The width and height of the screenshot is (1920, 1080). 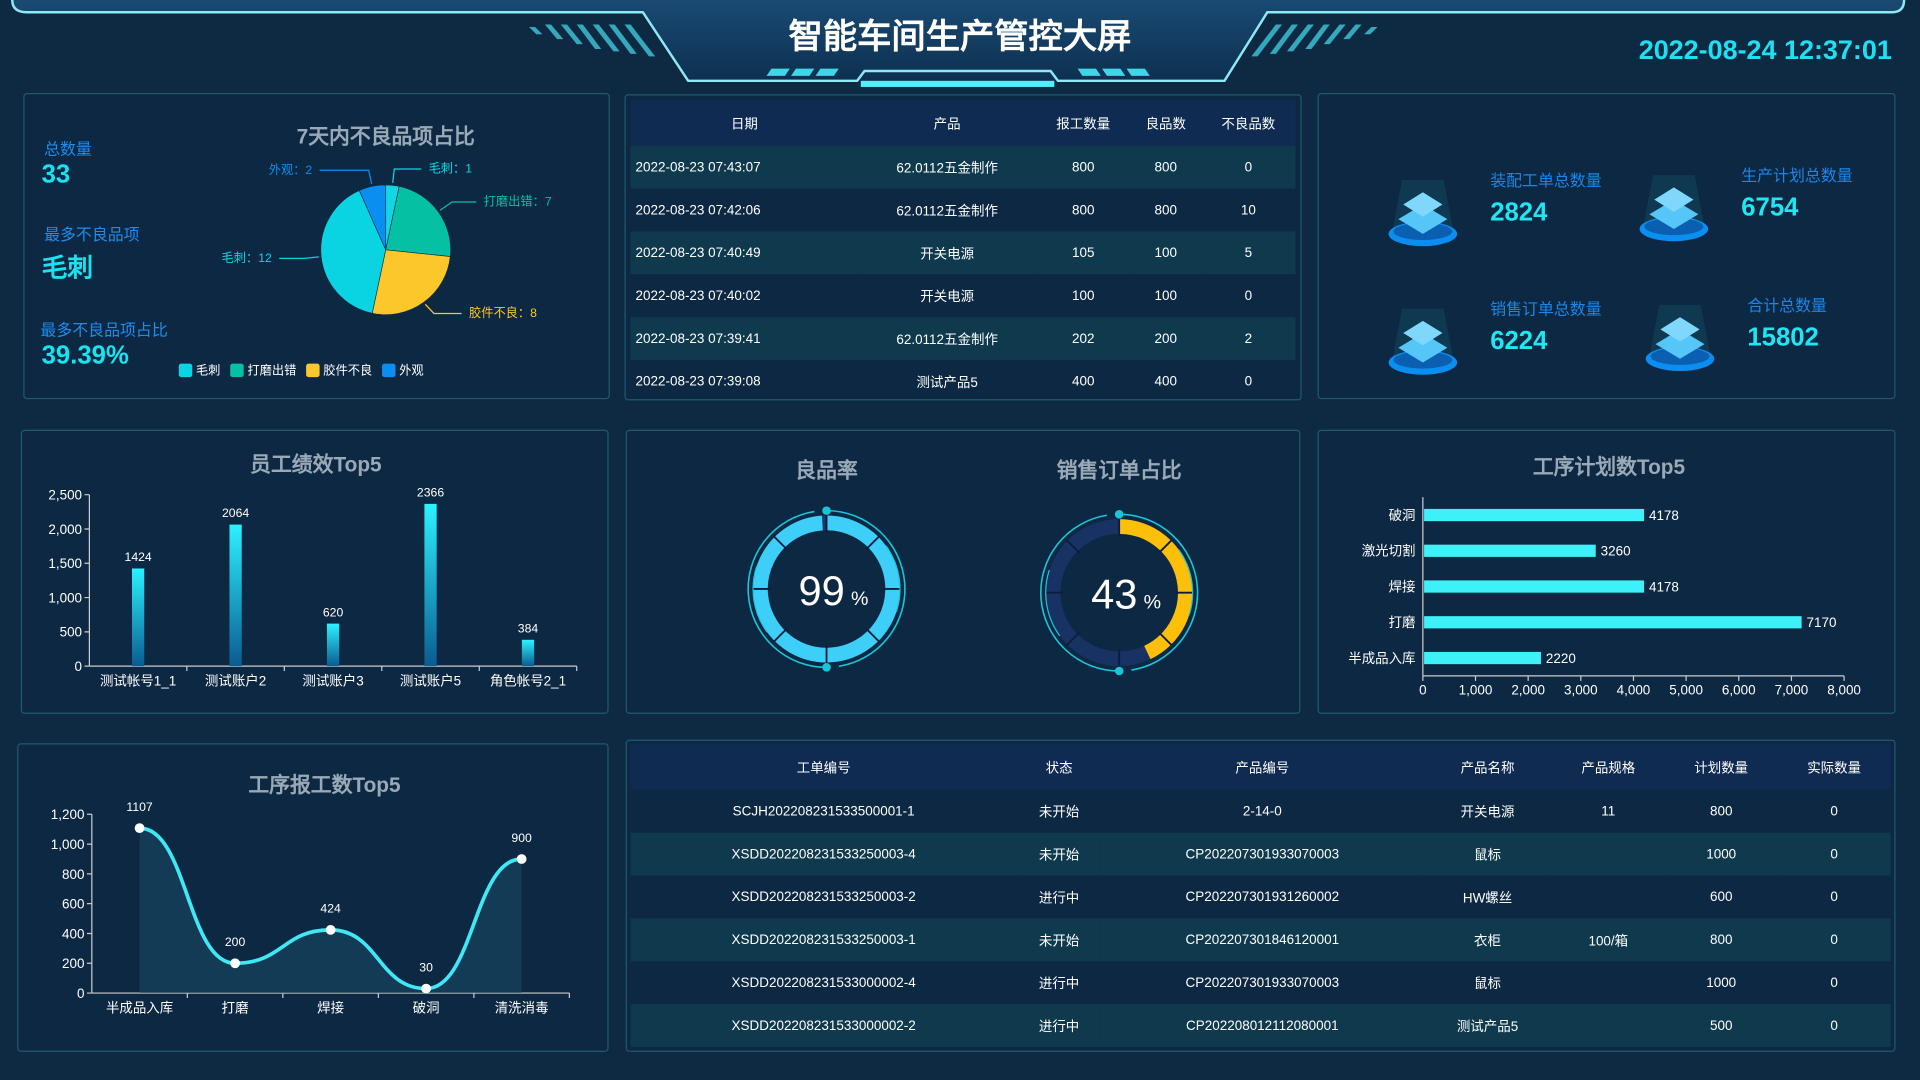 I want to click on table-row: 2022-08-23 07:40:02 开关电源 100 100 0, so click(x=963, y=295).